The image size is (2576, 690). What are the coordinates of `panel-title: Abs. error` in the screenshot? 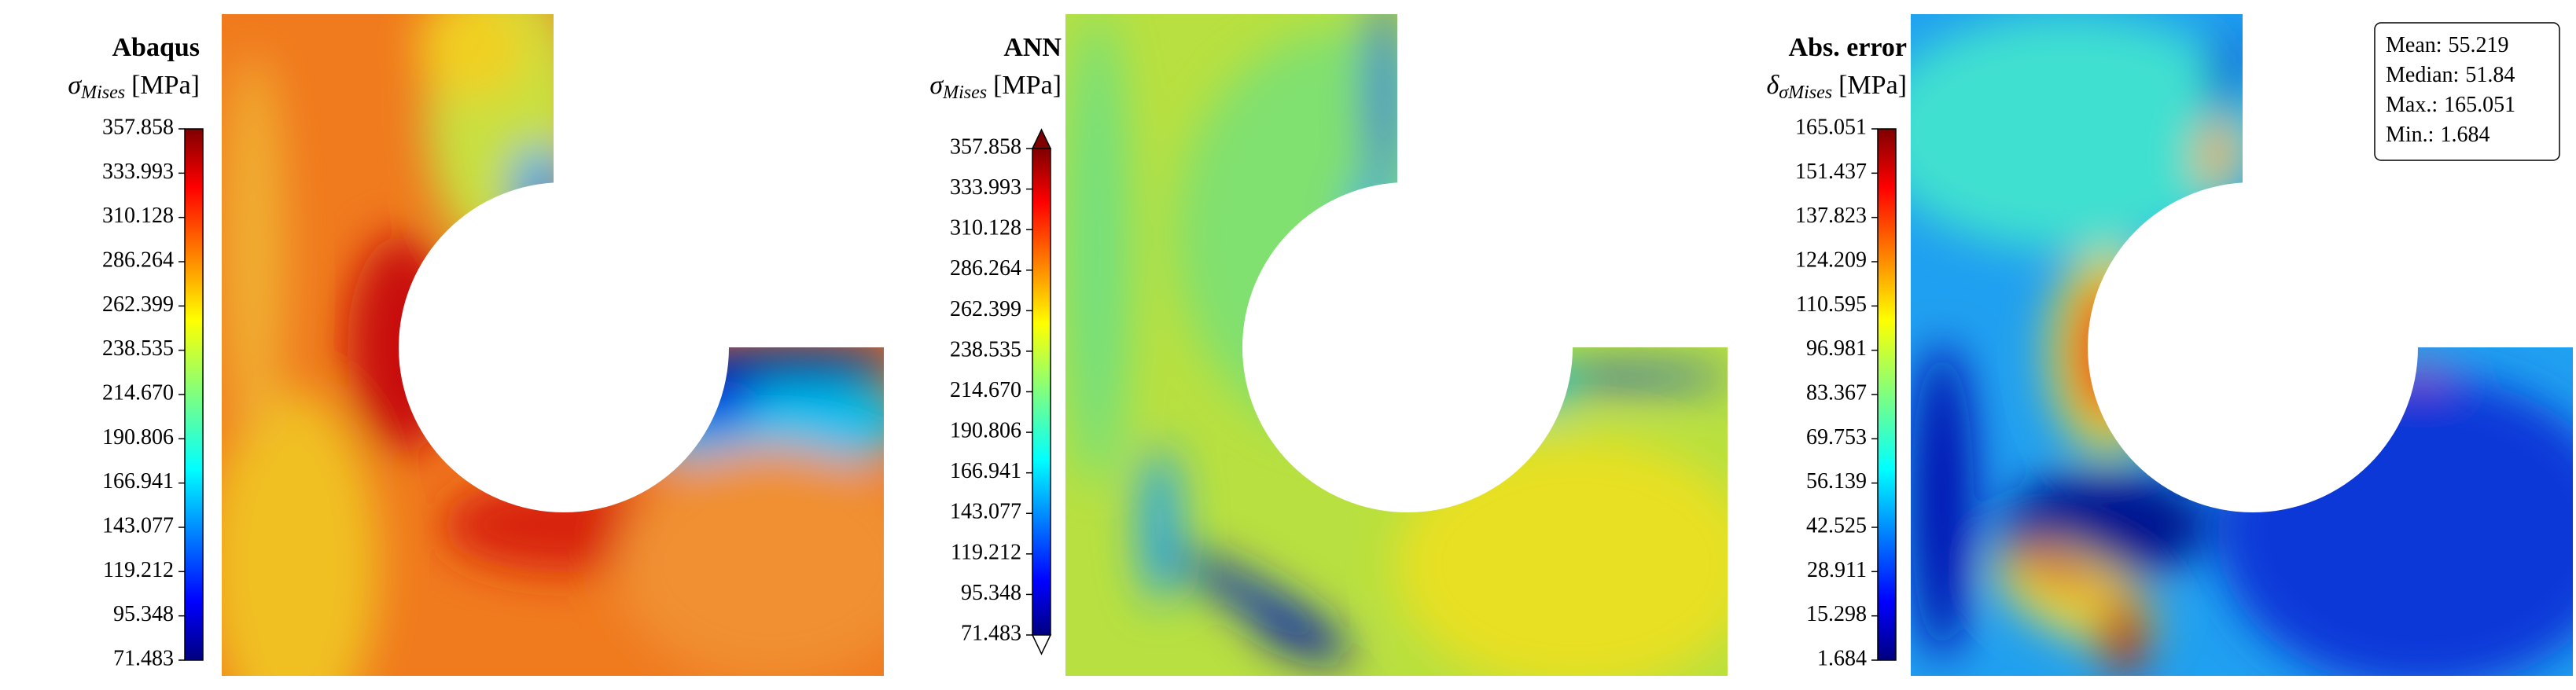 It's located at (1848, 47).